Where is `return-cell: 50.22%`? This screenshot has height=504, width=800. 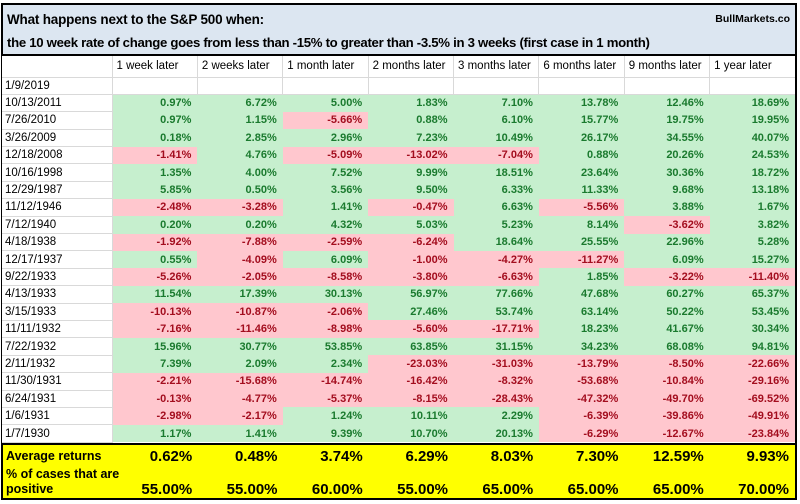
return-cell: 50.22% is located at coordinates (667, 312).